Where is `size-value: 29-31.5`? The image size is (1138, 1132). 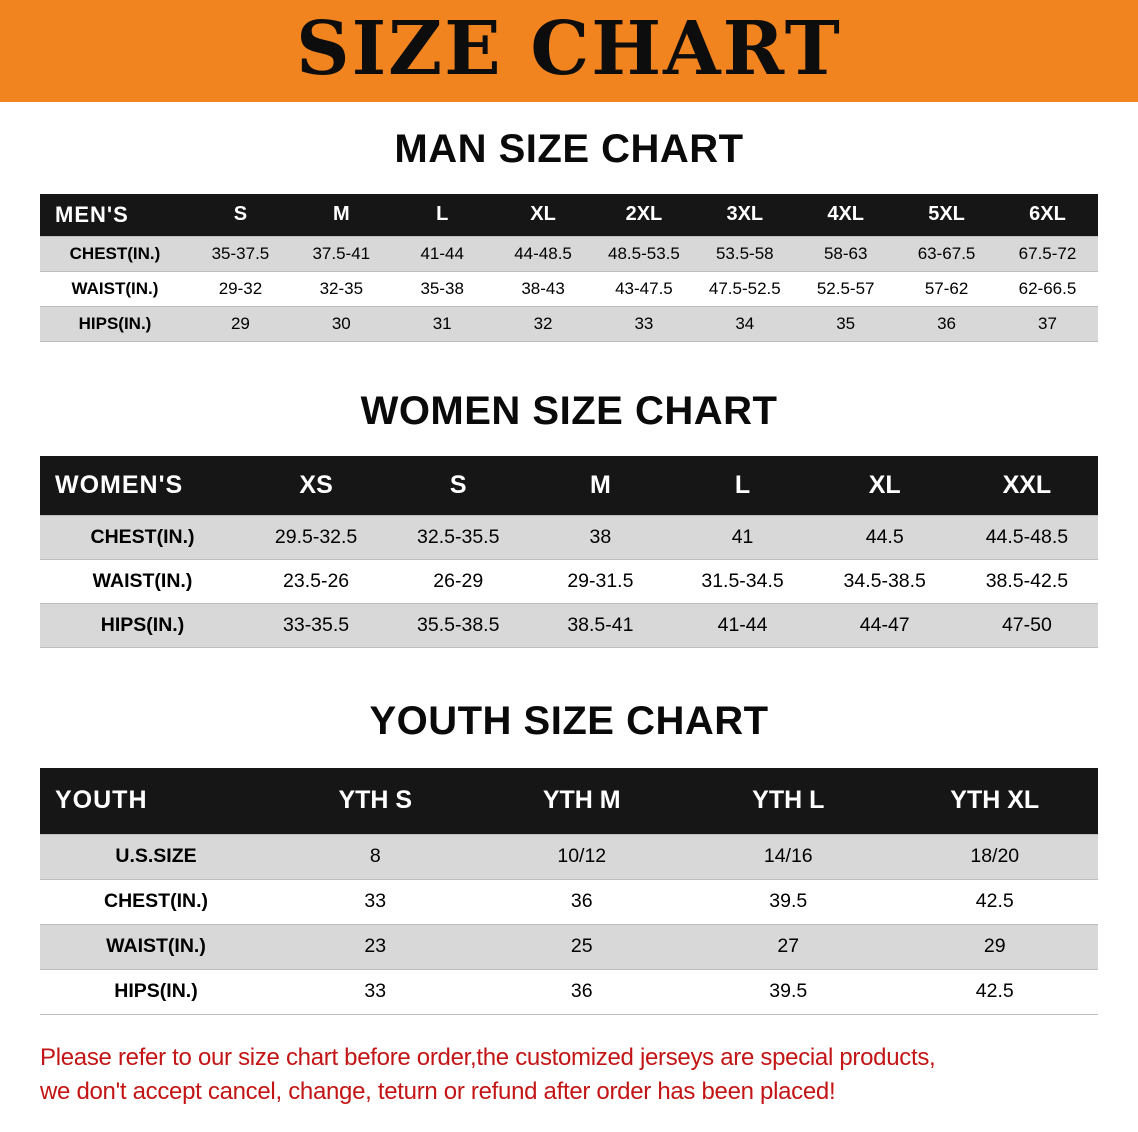
size-value: 29-31.5 is located at coordinates (600, 581).